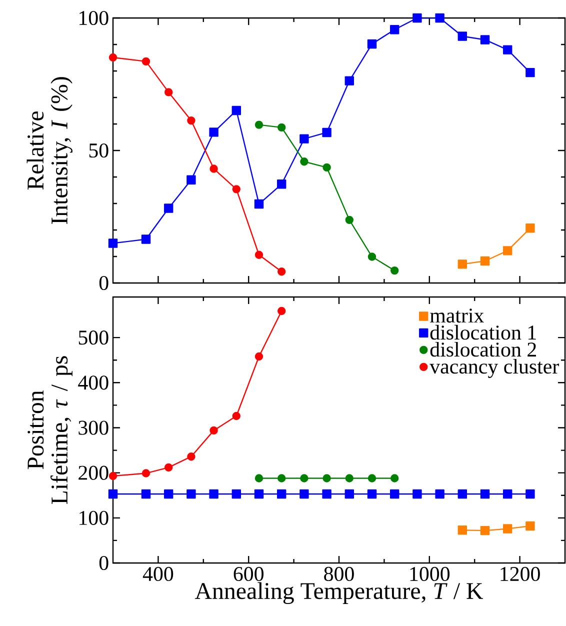  What do you see at coordinates (93, 337) in the screenshot?
I see `y-tick-label: 500` at bounding box center [93, 337].